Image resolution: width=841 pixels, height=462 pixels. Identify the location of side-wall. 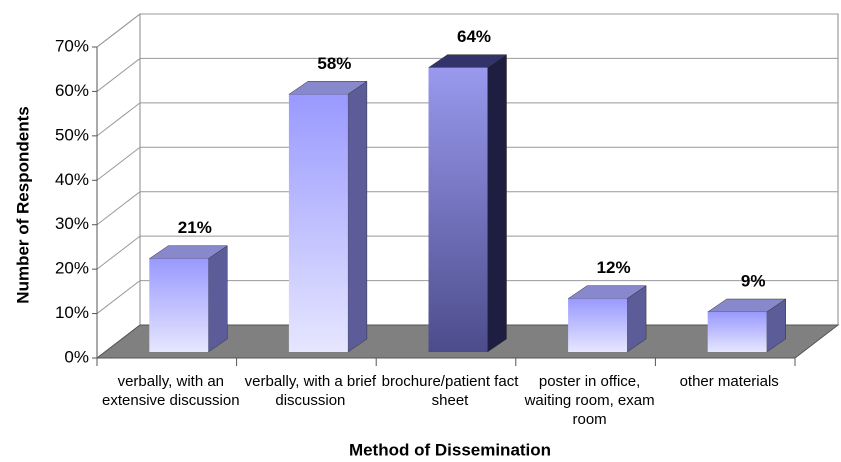
(118, 186).